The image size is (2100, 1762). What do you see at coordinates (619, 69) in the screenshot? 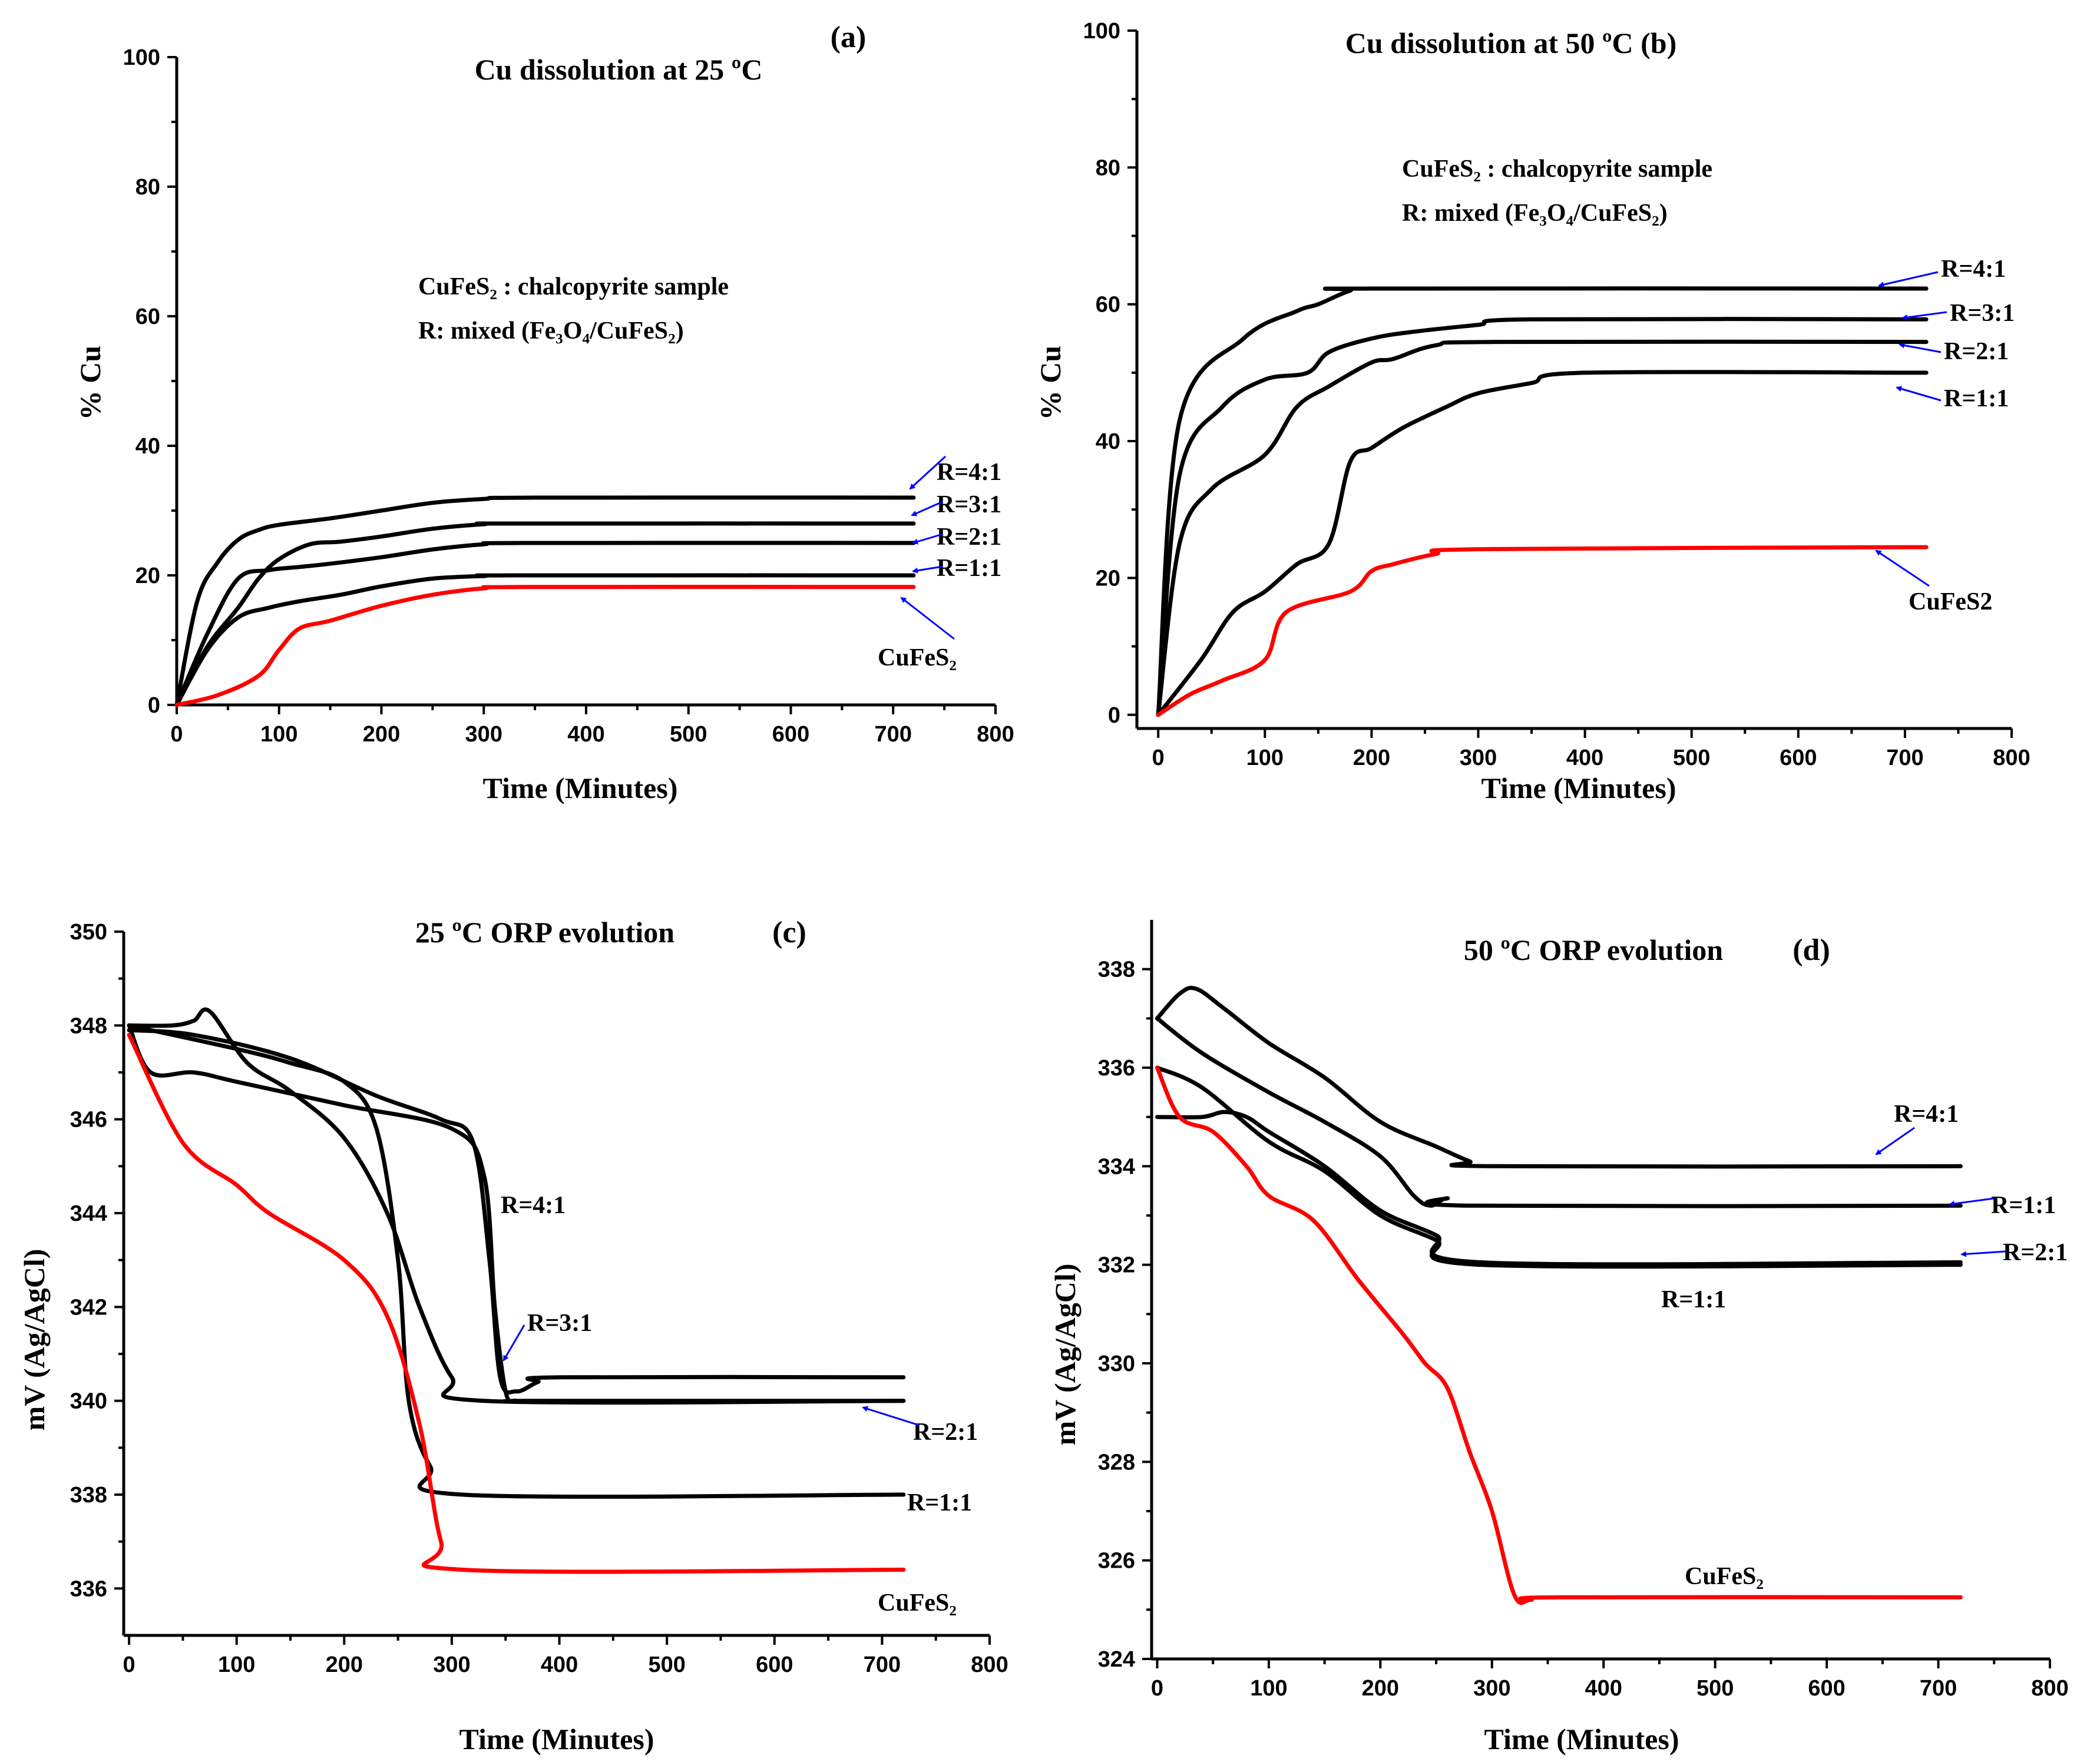
I see `panel-a-title: Cu dissolution at 25 ºC` at bounding box center [619, 69].